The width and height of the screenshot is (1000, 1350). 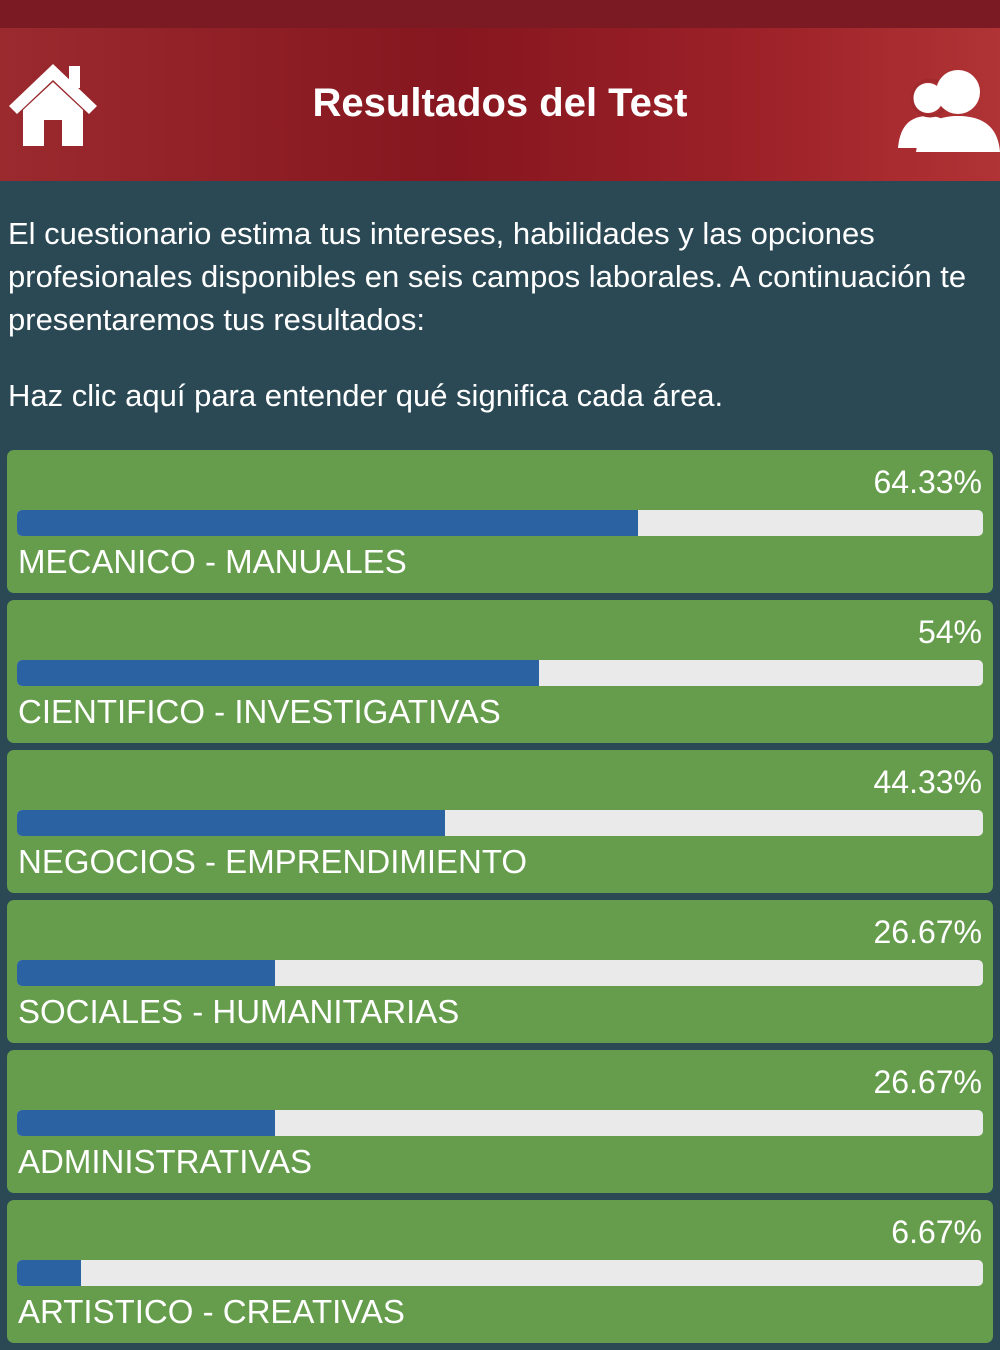 I want to click on home-icon, so click(x=53, y=105).